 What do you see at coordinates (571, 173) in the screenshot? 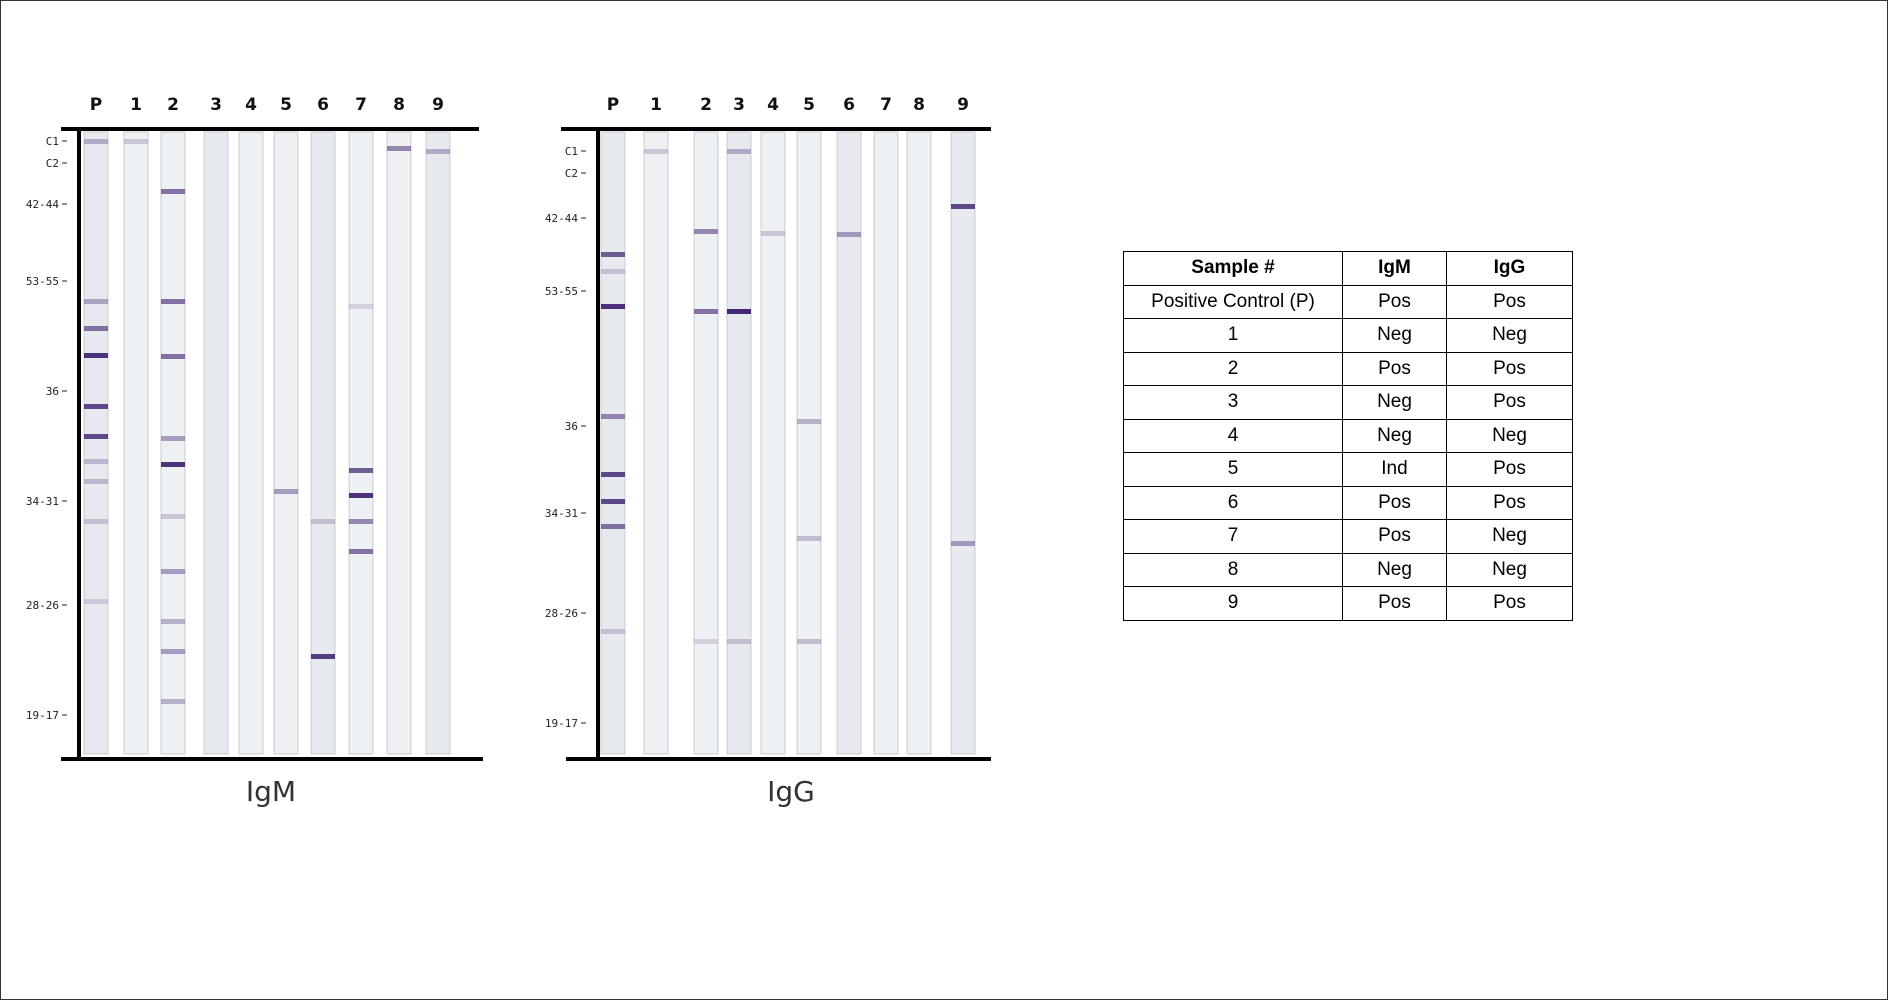
I see `marker-label: C2` at bounding box center [571, 173].